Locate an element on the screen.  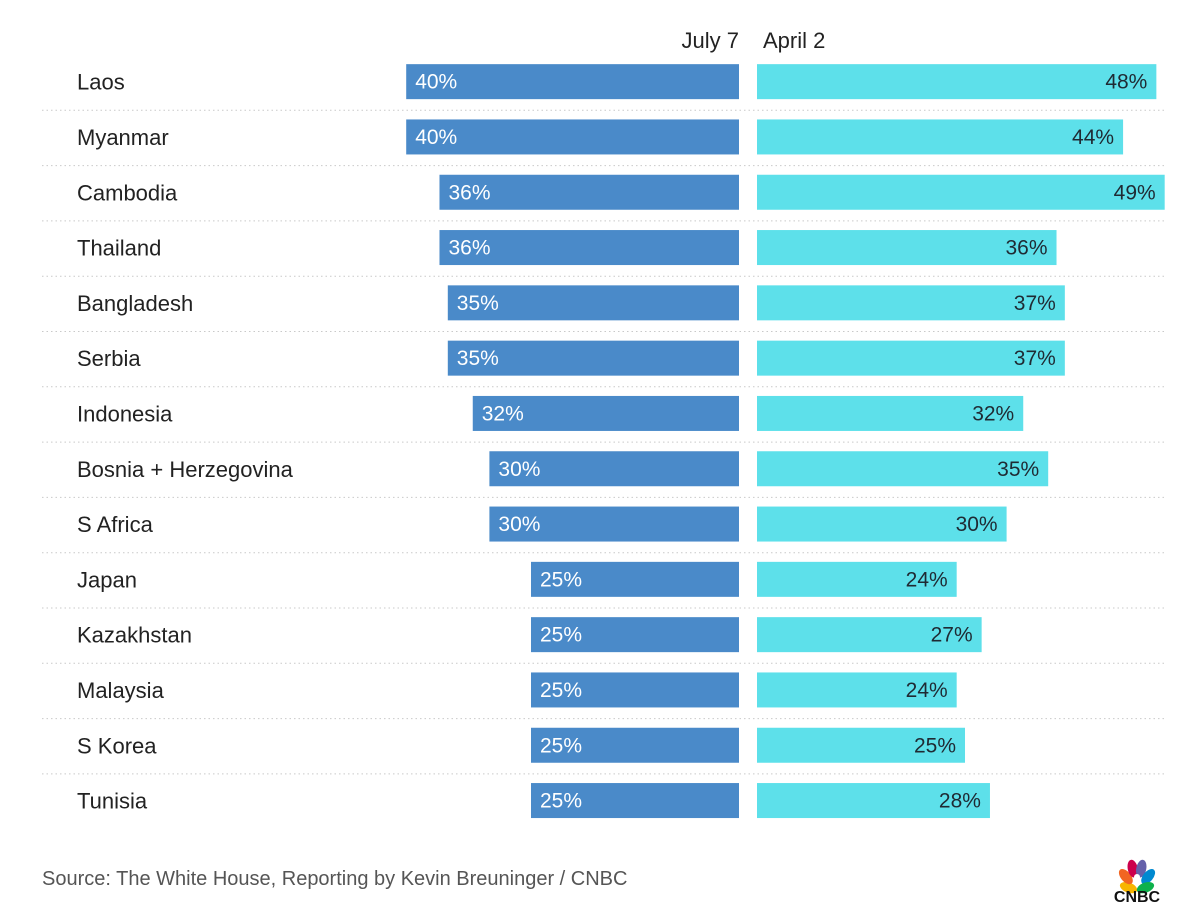
bar-value-april-2: 32% is located at coordinates (993, 413).